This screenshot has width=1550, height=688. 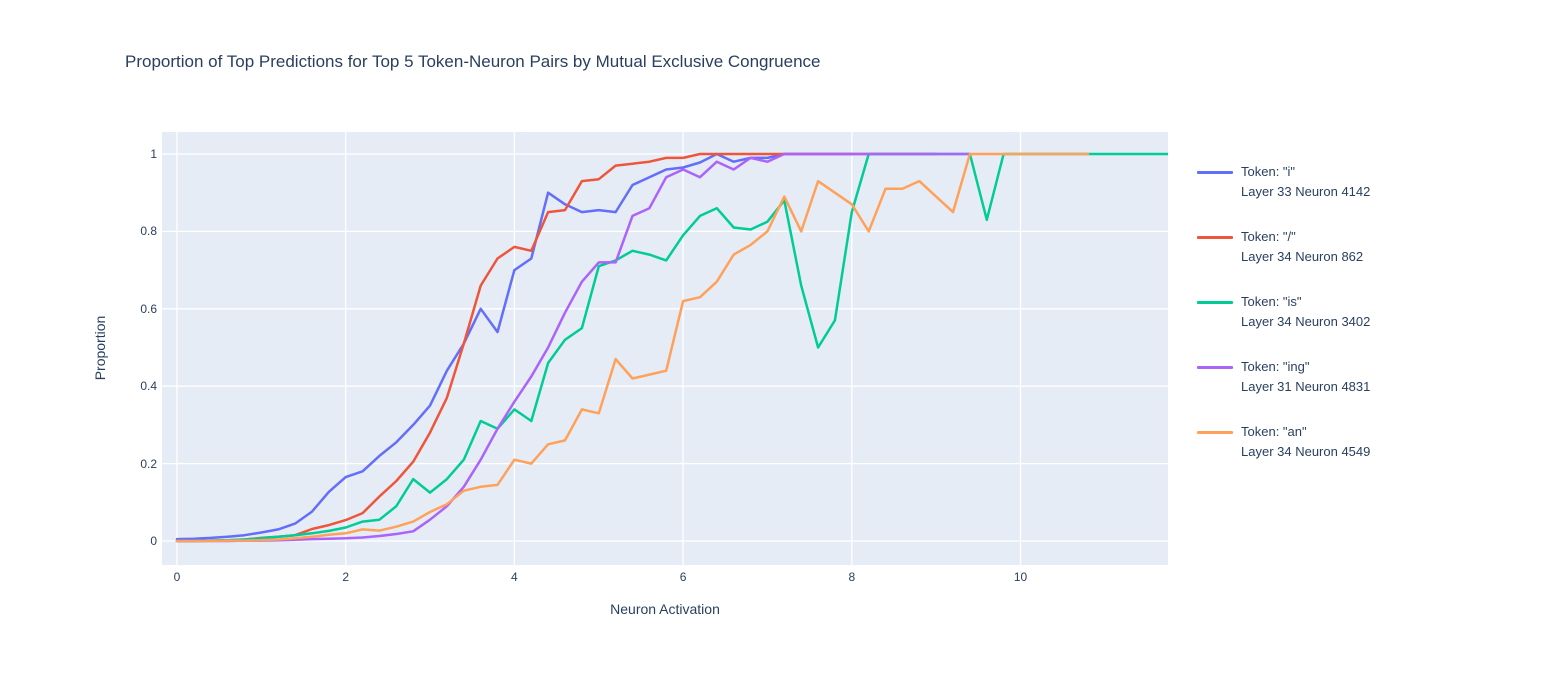 What do you see at coordinates (1302, 256) in the screenshot?
I see `legend-label-neuron: Layer 34 Neuron 862` at bounding box center [1302, 256].